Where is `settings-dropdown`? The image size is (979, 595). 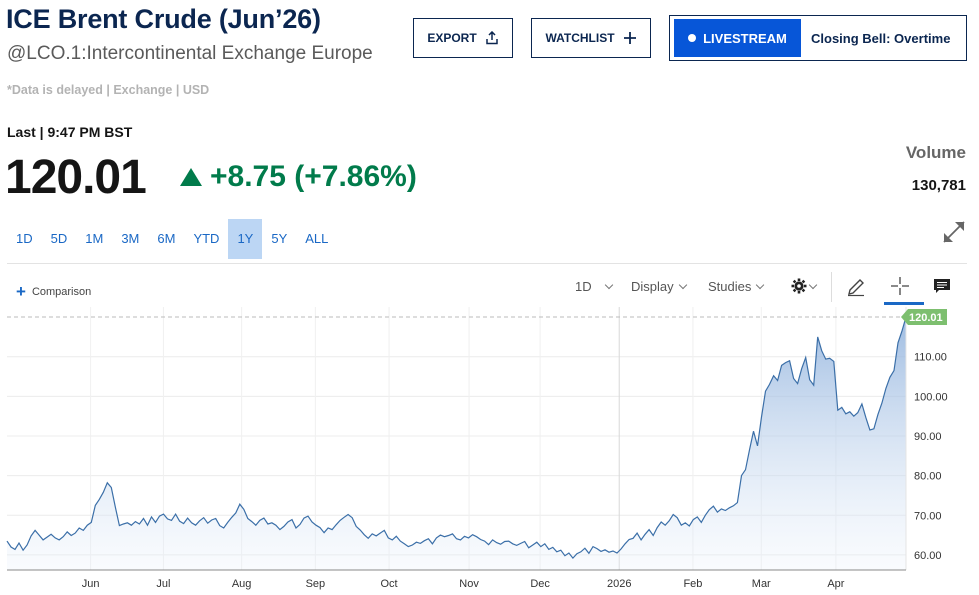
settings-dropdown is located at coordinates (804, 286).